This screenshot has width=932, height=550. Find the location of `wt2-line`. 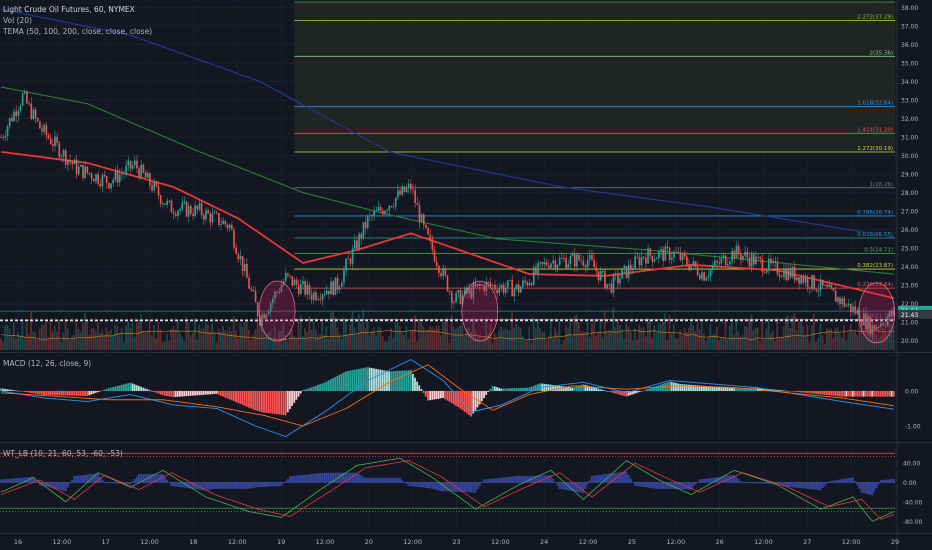

wt2-line is located at coordinates (447, 490).